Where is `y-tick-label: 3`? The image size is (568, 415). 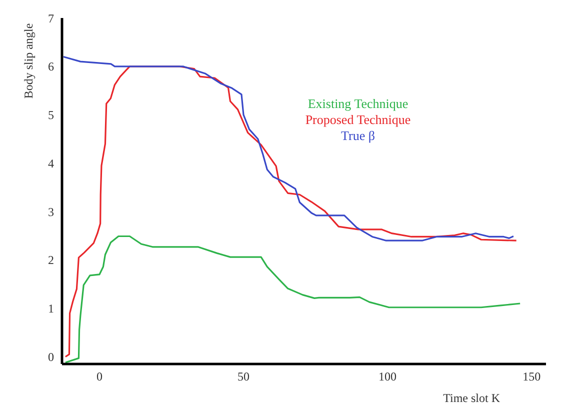 y-tick-label: 3 is located at coordinates (51, 211).